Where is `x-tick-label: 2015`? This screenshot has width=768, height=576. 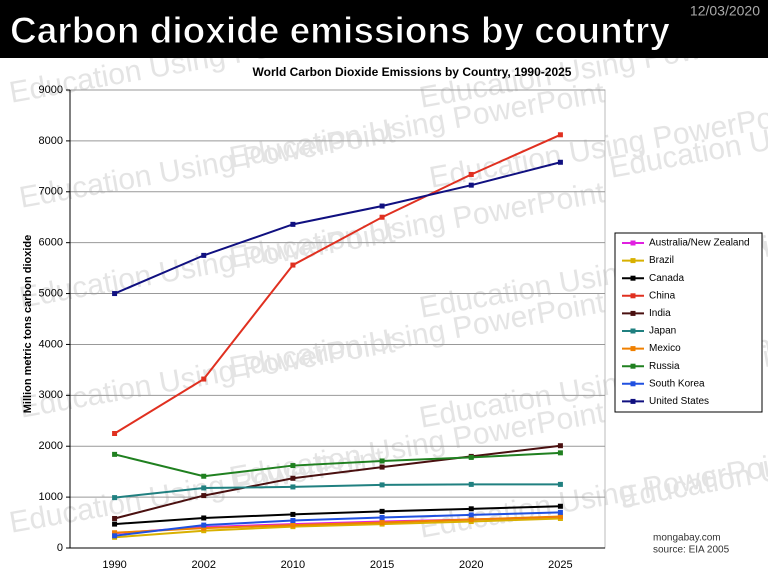
x-tick-label: 2015 is located at coordinates (382, 565).